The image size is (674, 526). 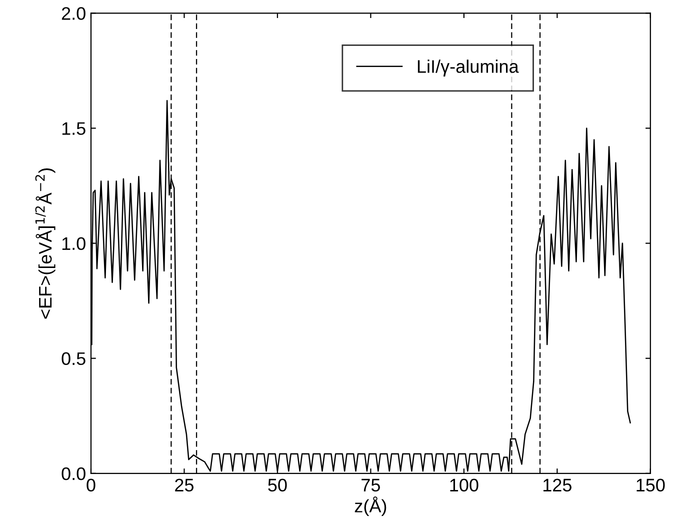 What do you see at coordinates (464, 485) in the screenshot?
I see `x-tick-label: 100` at bounding box center [464, 485].